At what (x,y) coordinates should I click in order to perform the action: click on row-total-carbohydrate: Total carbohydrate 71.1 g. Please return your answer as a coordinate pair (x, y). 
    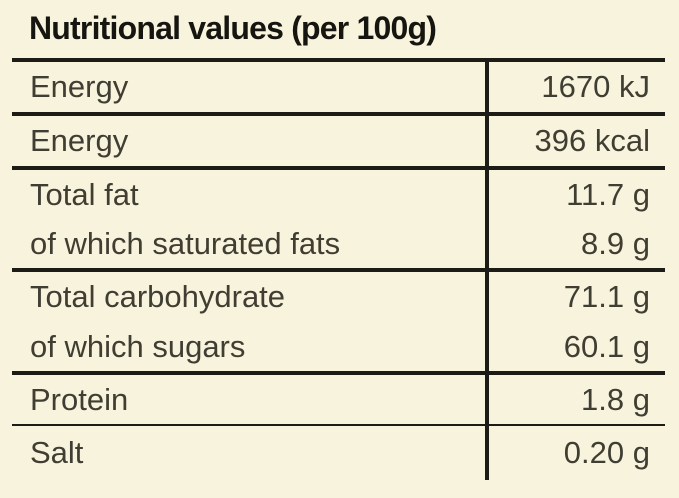
    Looking at the image, I should click on (338, 297).